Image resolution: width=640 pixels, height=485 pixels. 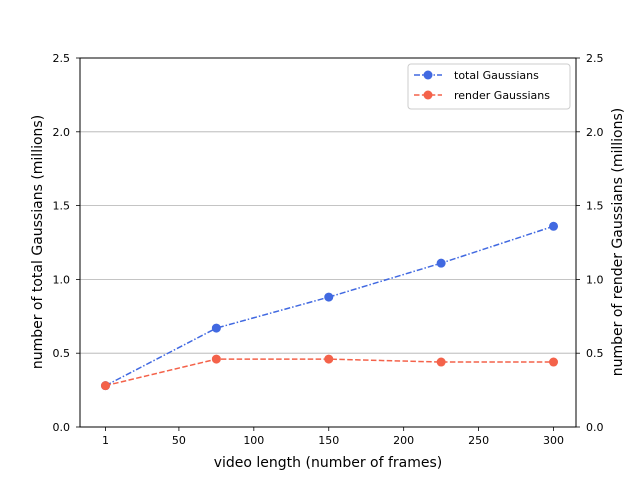 I want to click on x-tick-label: 300, so click(x=553, y=440).